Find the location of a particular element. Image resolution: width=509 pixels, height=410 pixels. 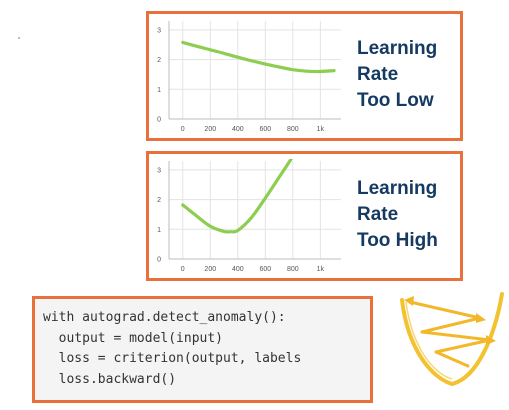

code-line: output = model(input) is located at coordinates (133, 338).